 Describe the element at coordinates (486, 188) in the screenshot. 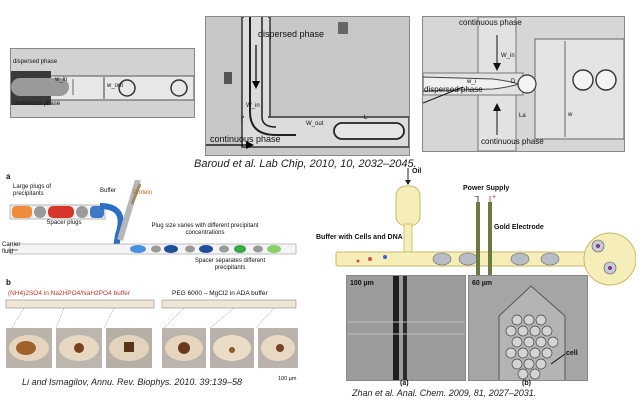

I see `label-power-supply: Power Supply` at that location.